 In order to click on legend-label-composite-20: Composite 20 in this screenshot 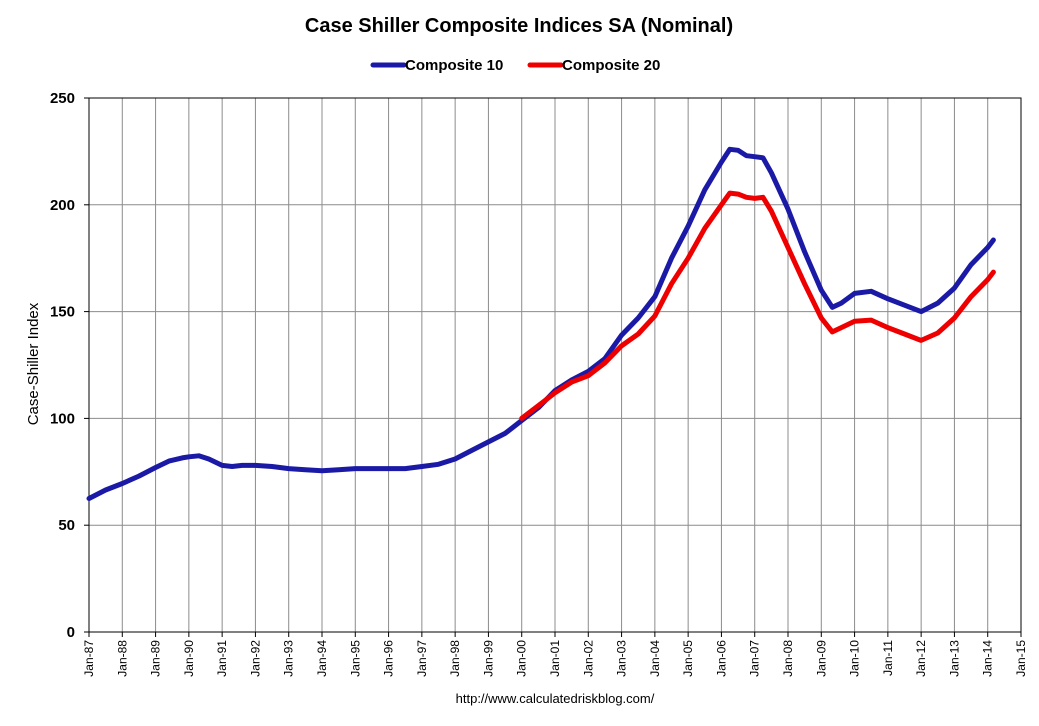, I will do `click(611, 65)`.